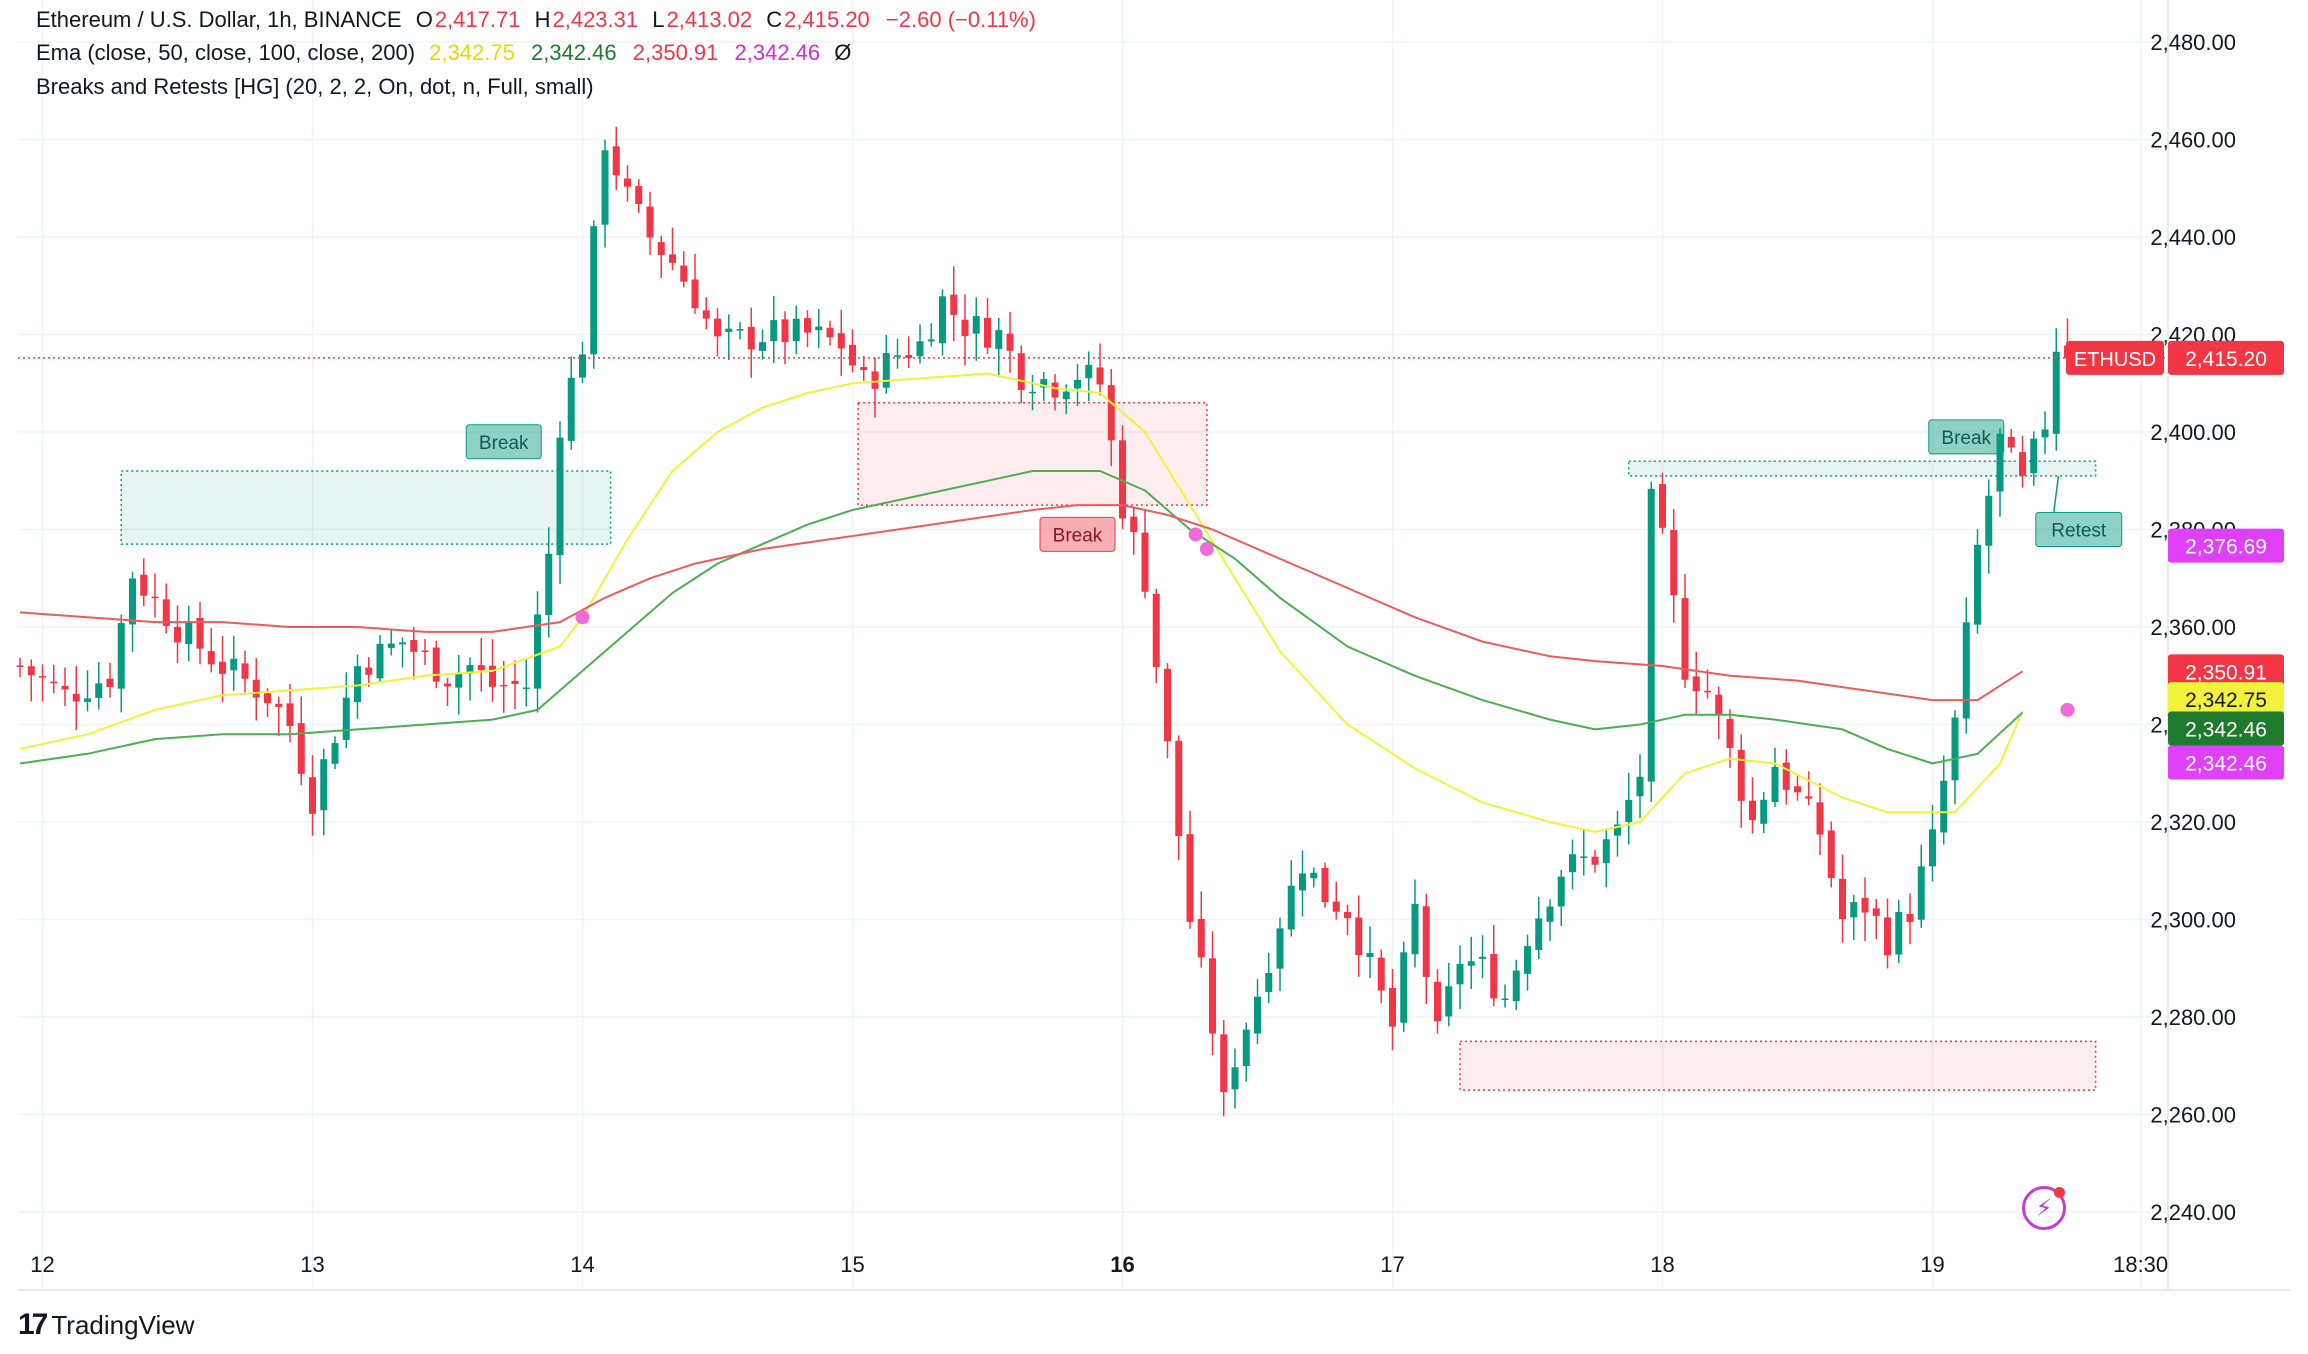  Describe the element at coordinates (2044, 1208) in the screenshot. I see `flash-icon: ⚡` at that location.